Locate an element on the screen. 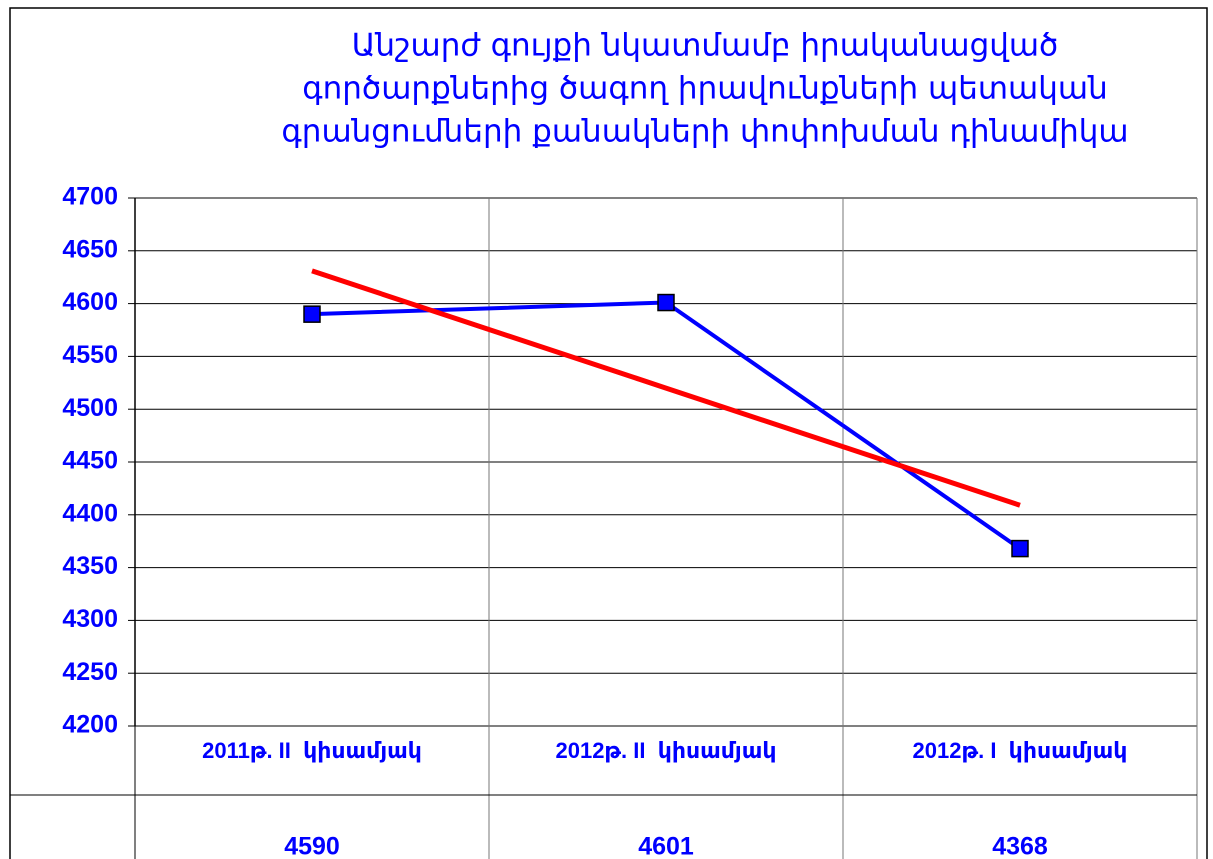 The height and width of the screenshot is (859, 1213). x-tick-label: 2012թ. I կիսամյակ is located at coordinates (1020, 750).